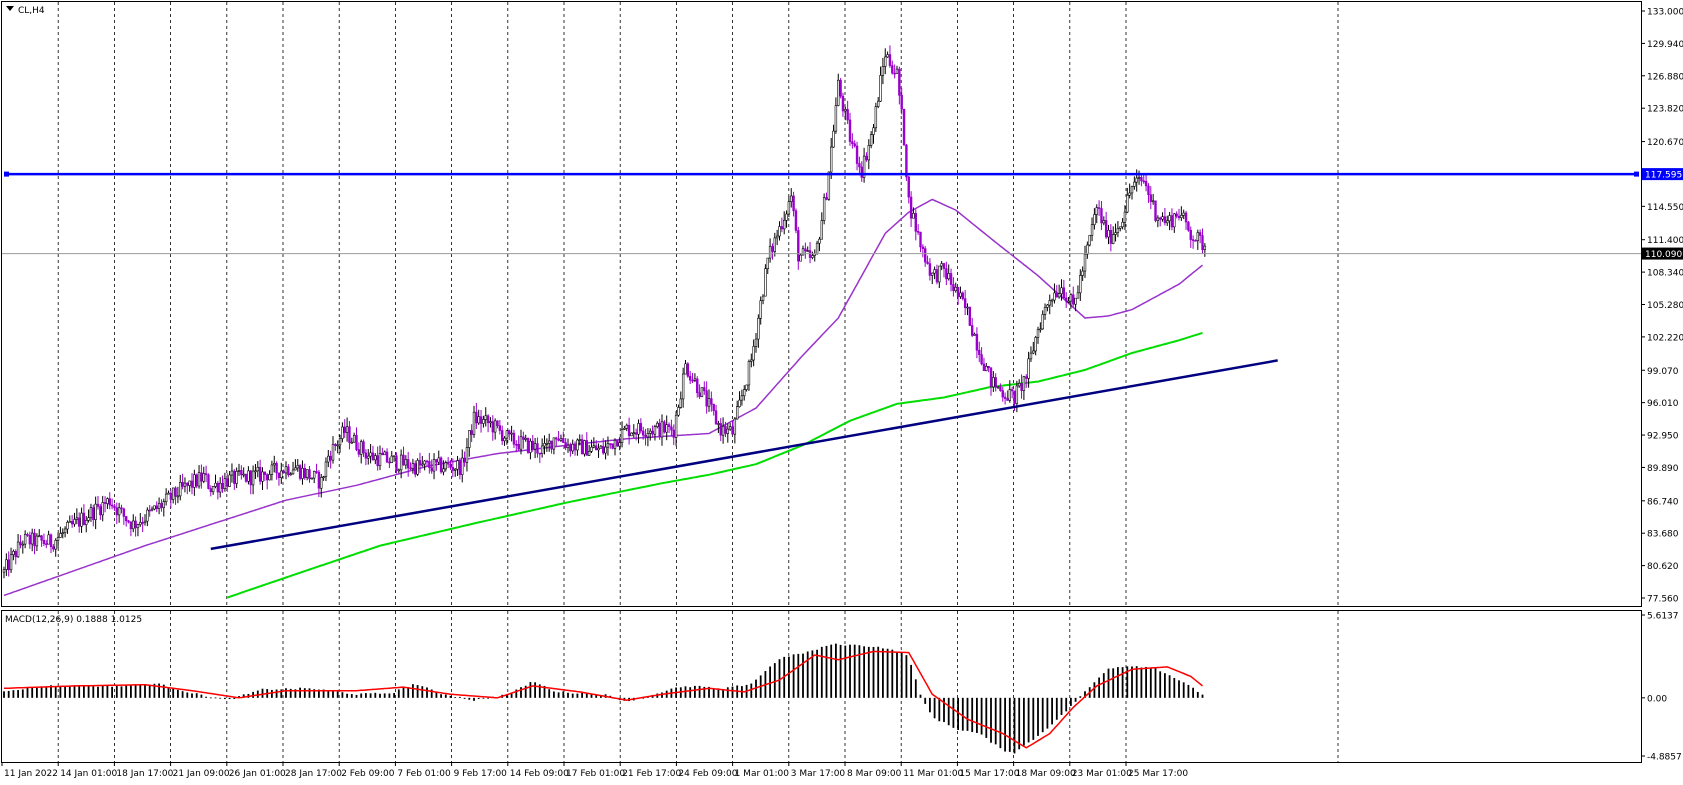 The width and height of the screenshot is (1683, 785). What do you see at coordinates (989, 774) in the screenshot?
I see `time-tick-label: 15 Mar 17:00` at bounding box center [989, 774].